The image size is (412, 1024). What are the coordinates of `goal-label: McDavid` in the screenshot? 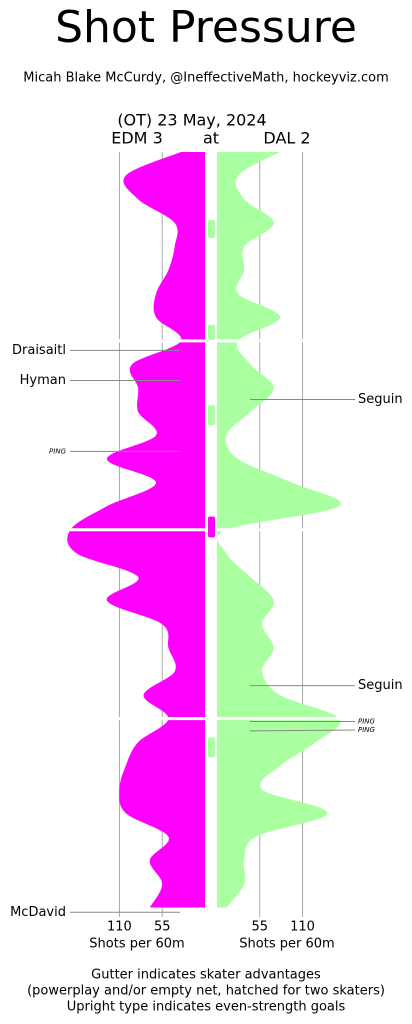 It's located at (38, 912).